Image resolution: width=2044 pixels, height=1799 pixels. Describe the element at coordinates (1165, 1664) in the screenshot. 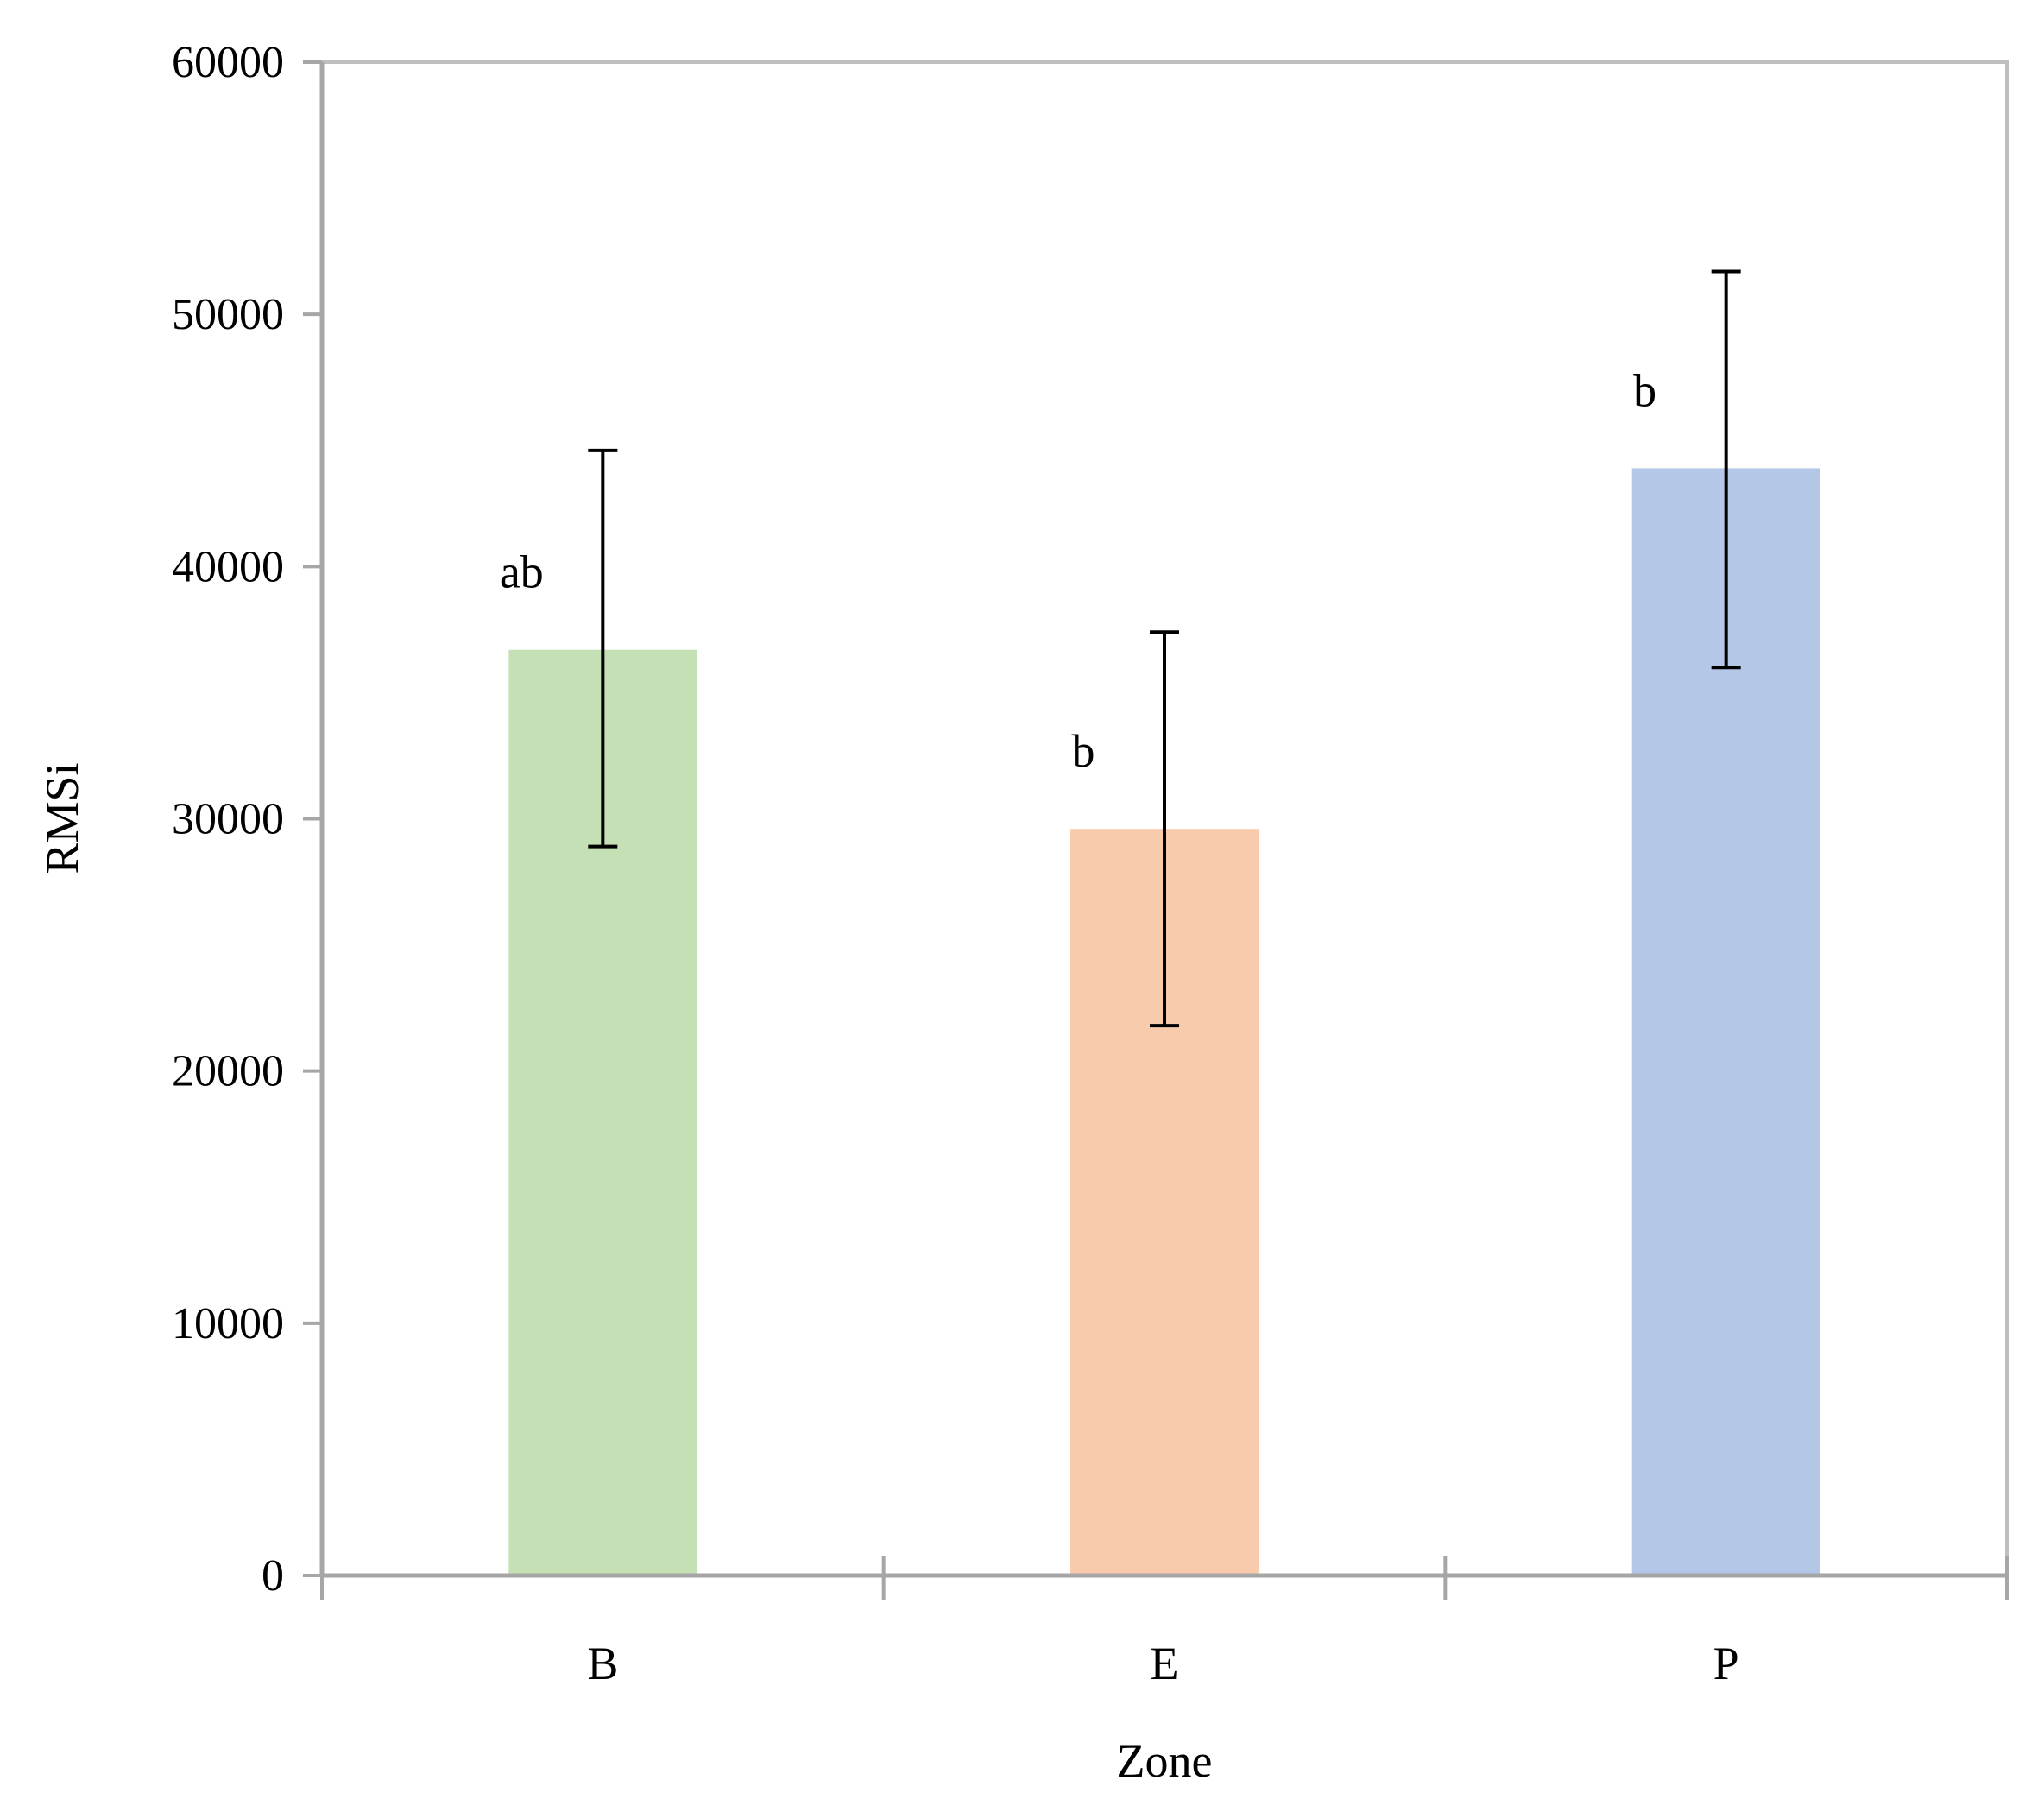

I see `x-tick-label: E` at that location.